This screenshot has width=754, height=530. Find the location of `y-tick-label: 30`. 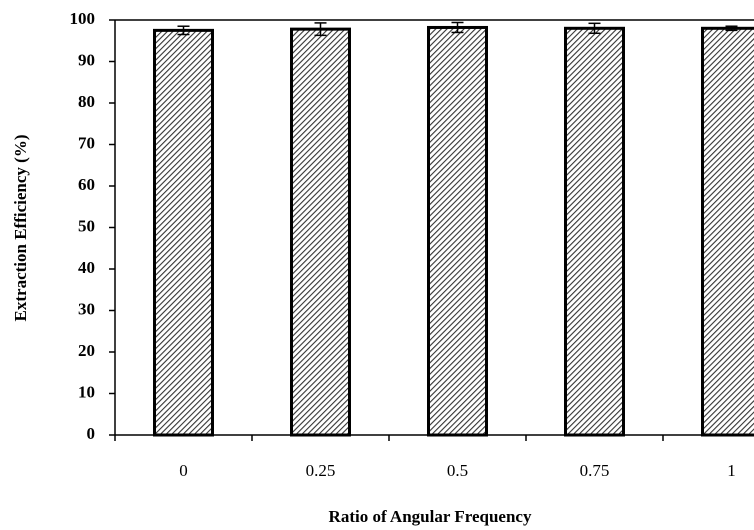

y-tick-label: 30 is located at coordinates (86, 308).